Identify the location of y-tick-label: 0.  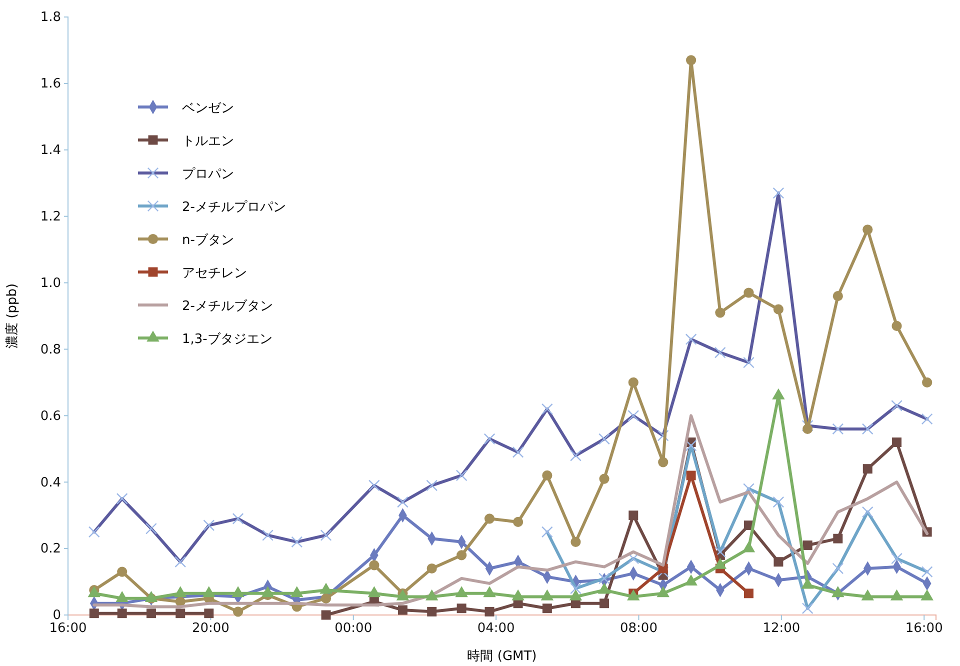
(56, 616).